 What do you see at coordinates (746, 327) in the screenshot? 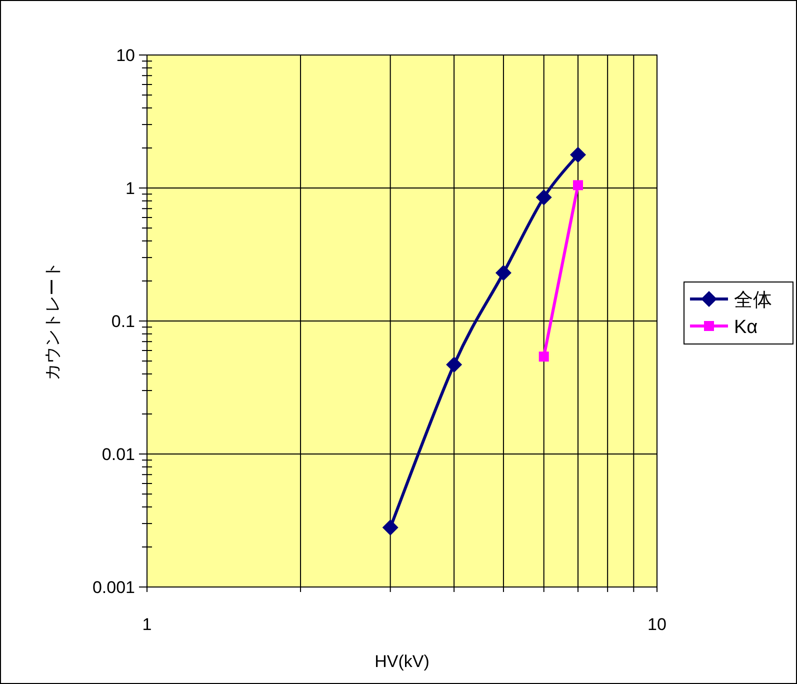
I see `legend-label: Kα` at bounding box center [746, 327].